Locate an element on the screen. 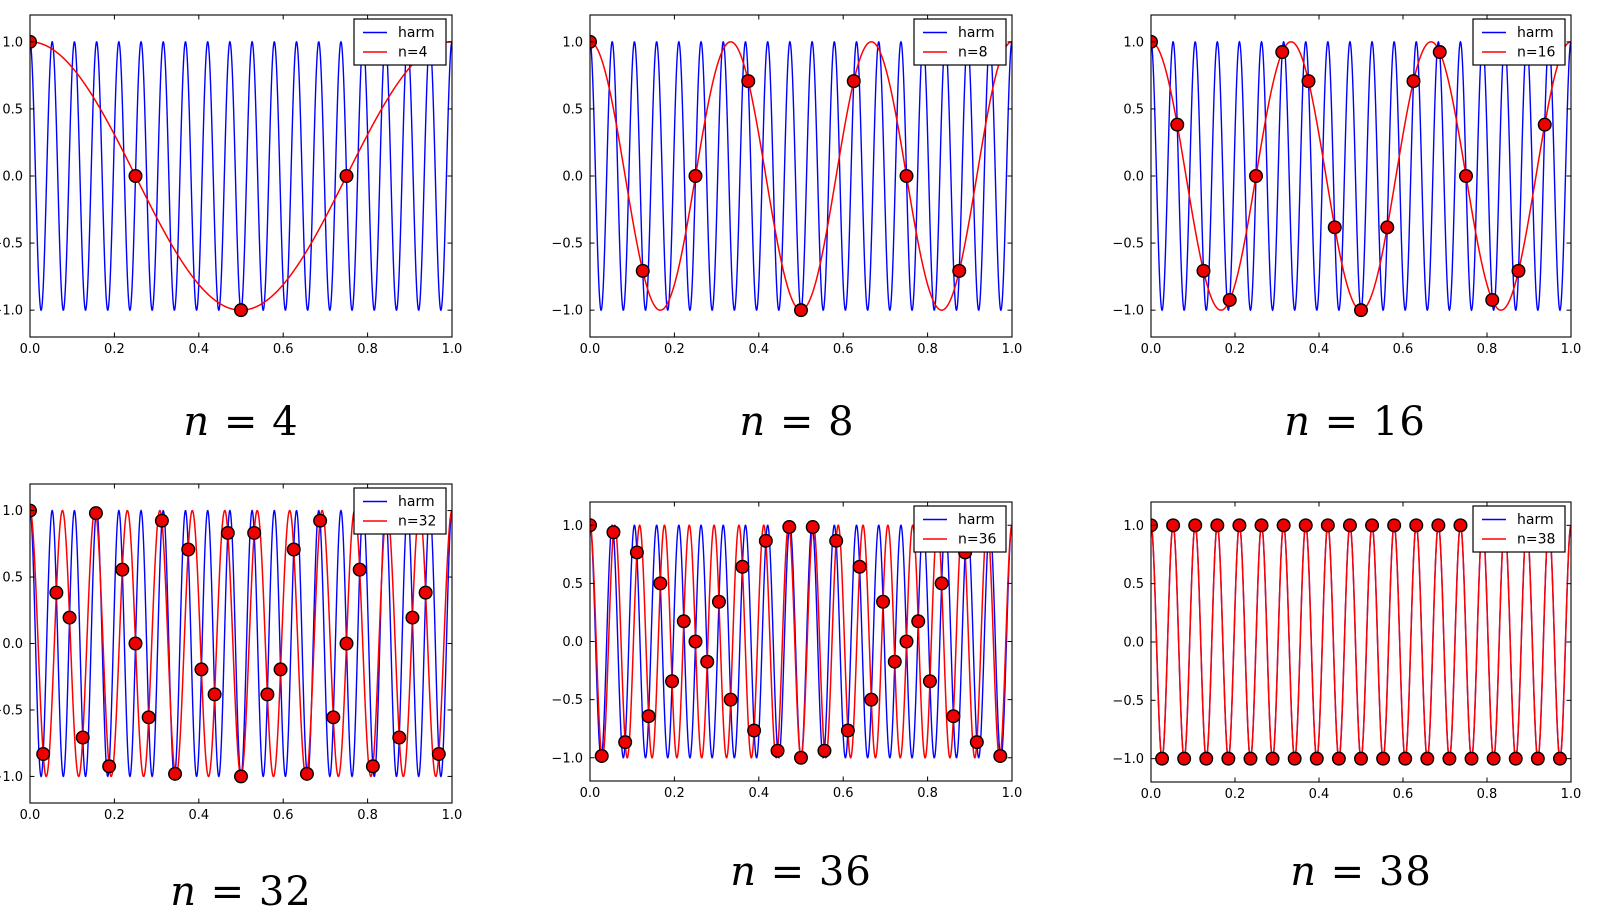 This screenshot has height=922, width=1617. legend-label-alias: n=38 is located at coordinates (1536, 540).